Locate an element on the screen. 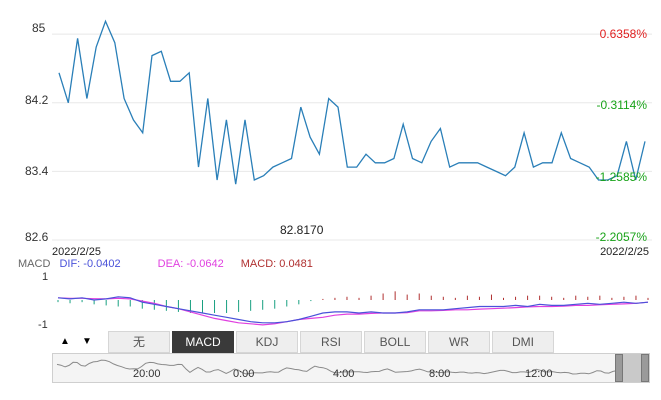 The height and width of the screenshot is (400, 661). y-tick-label: 85 is located at coordinates (39, 28).